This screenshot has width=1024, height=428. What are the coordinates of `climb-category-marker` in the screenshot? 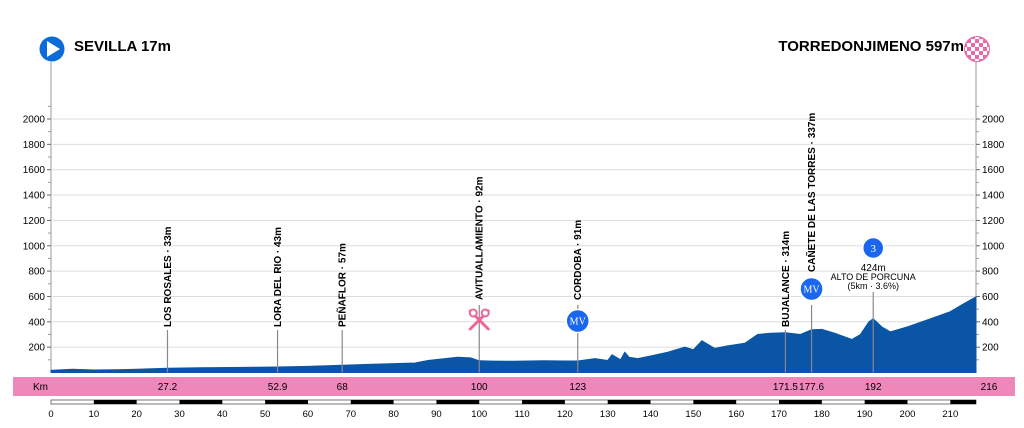 It's located at (873, 248).